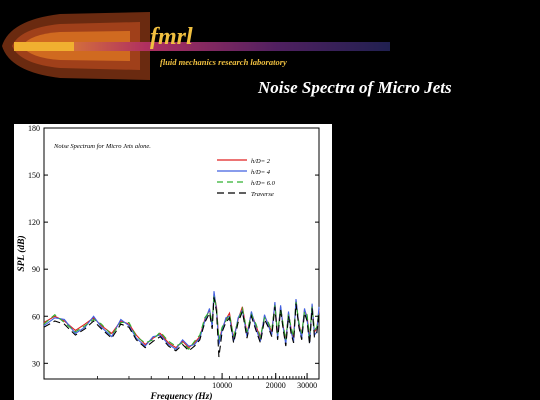 The height and width of the screenshot is (400, 540). Describe the element at coordinates (36, 269) in the screenshot. I see `y-tick-label: 90` at that location.